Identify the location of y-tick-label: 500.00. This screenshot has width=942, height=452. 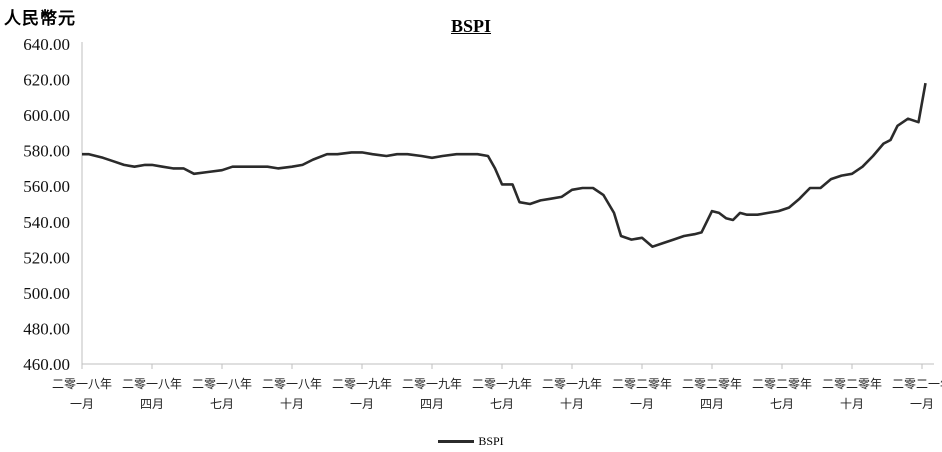
(46, 293).